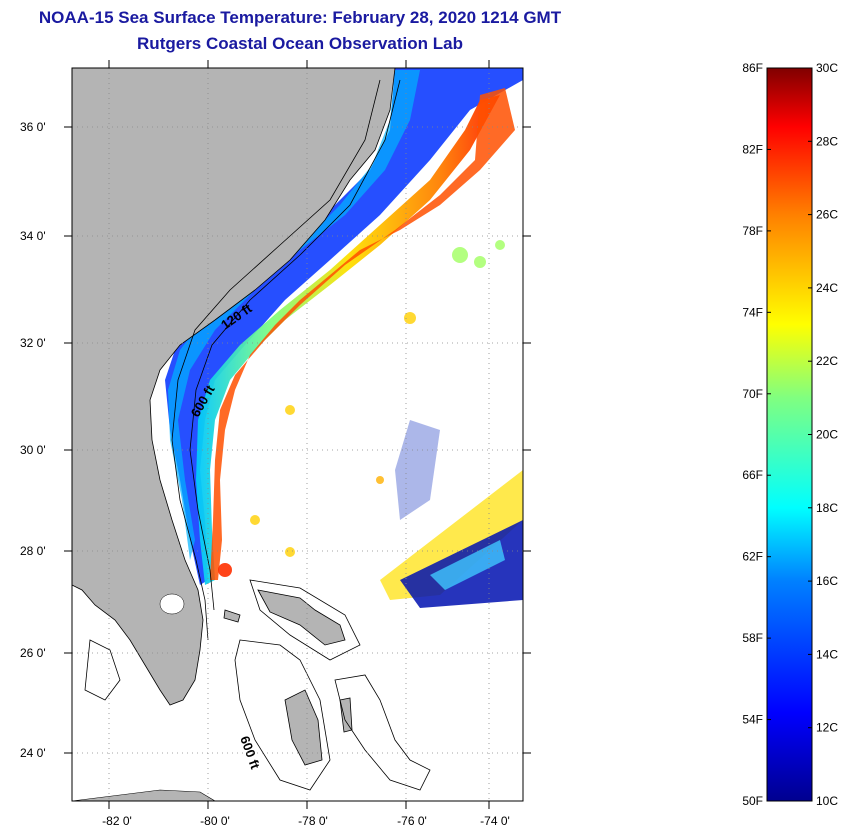 The width and height of the screenshot is (849, 832). I want to click on colorbar-f-label: 78F, so click(752, 231).